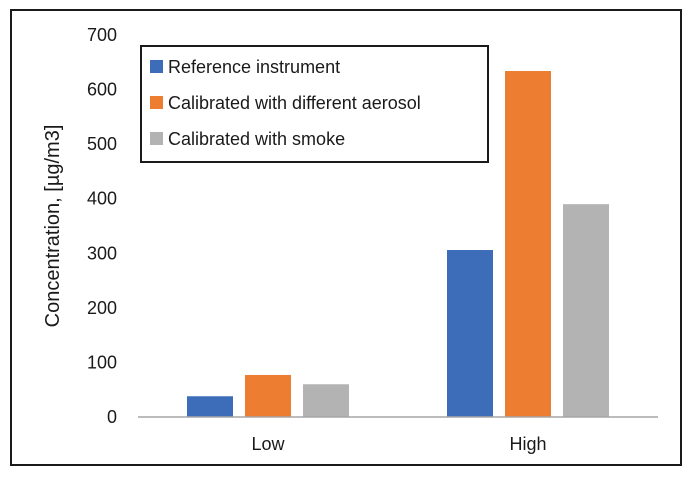 This screenshot has width=692, height=482. Describe the element at coordinates (102, 199) in the screenshot. I see `y-tick-label: 400` at that location.